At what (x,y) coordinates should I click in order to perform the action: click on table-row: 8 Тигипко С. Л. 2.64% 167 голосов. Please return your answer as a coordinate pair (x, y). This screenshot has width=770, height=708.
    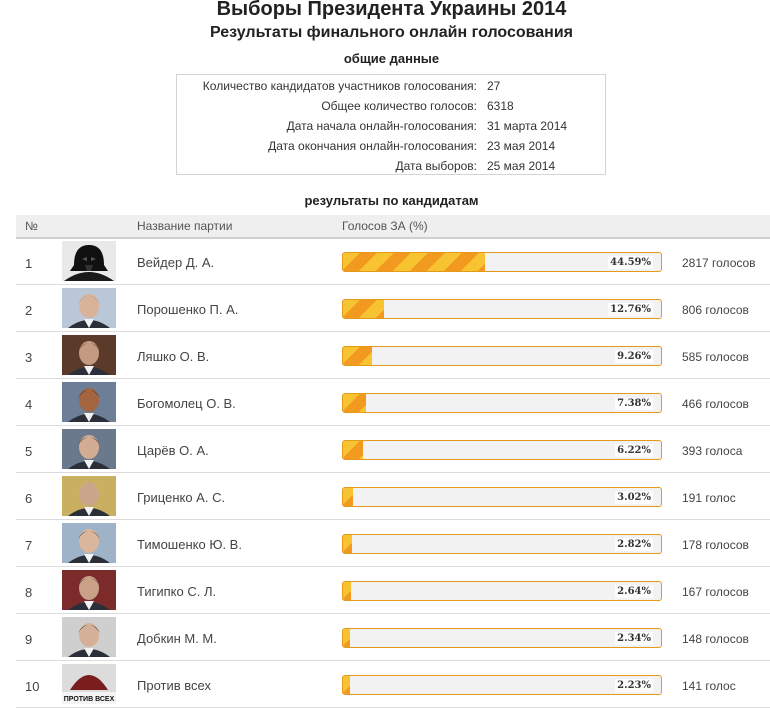
    Looking at the image, I should click on (393, 590).